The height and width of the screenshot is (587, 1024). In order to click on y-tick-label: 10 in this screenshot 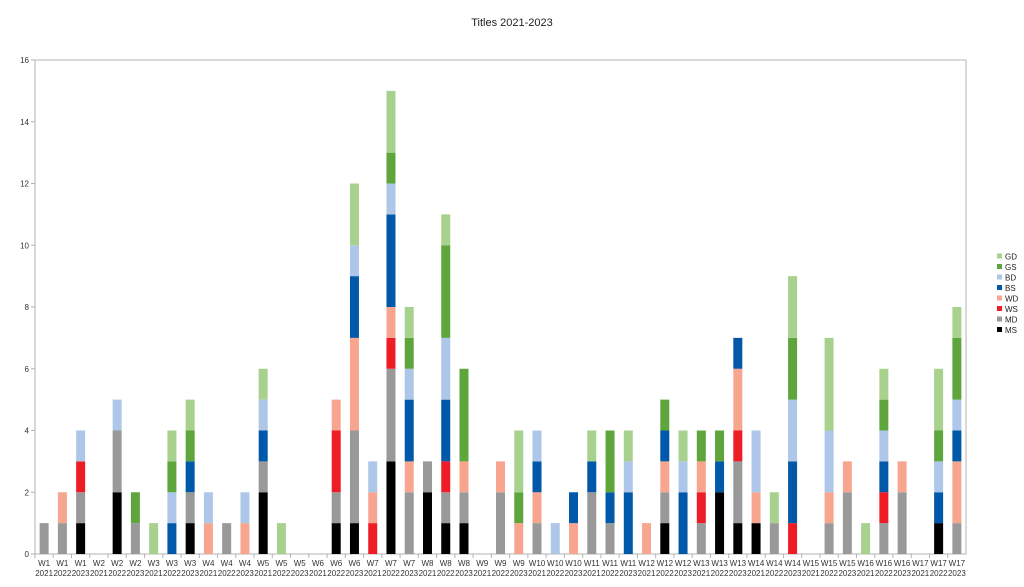, I will do `click(24, 245)`.